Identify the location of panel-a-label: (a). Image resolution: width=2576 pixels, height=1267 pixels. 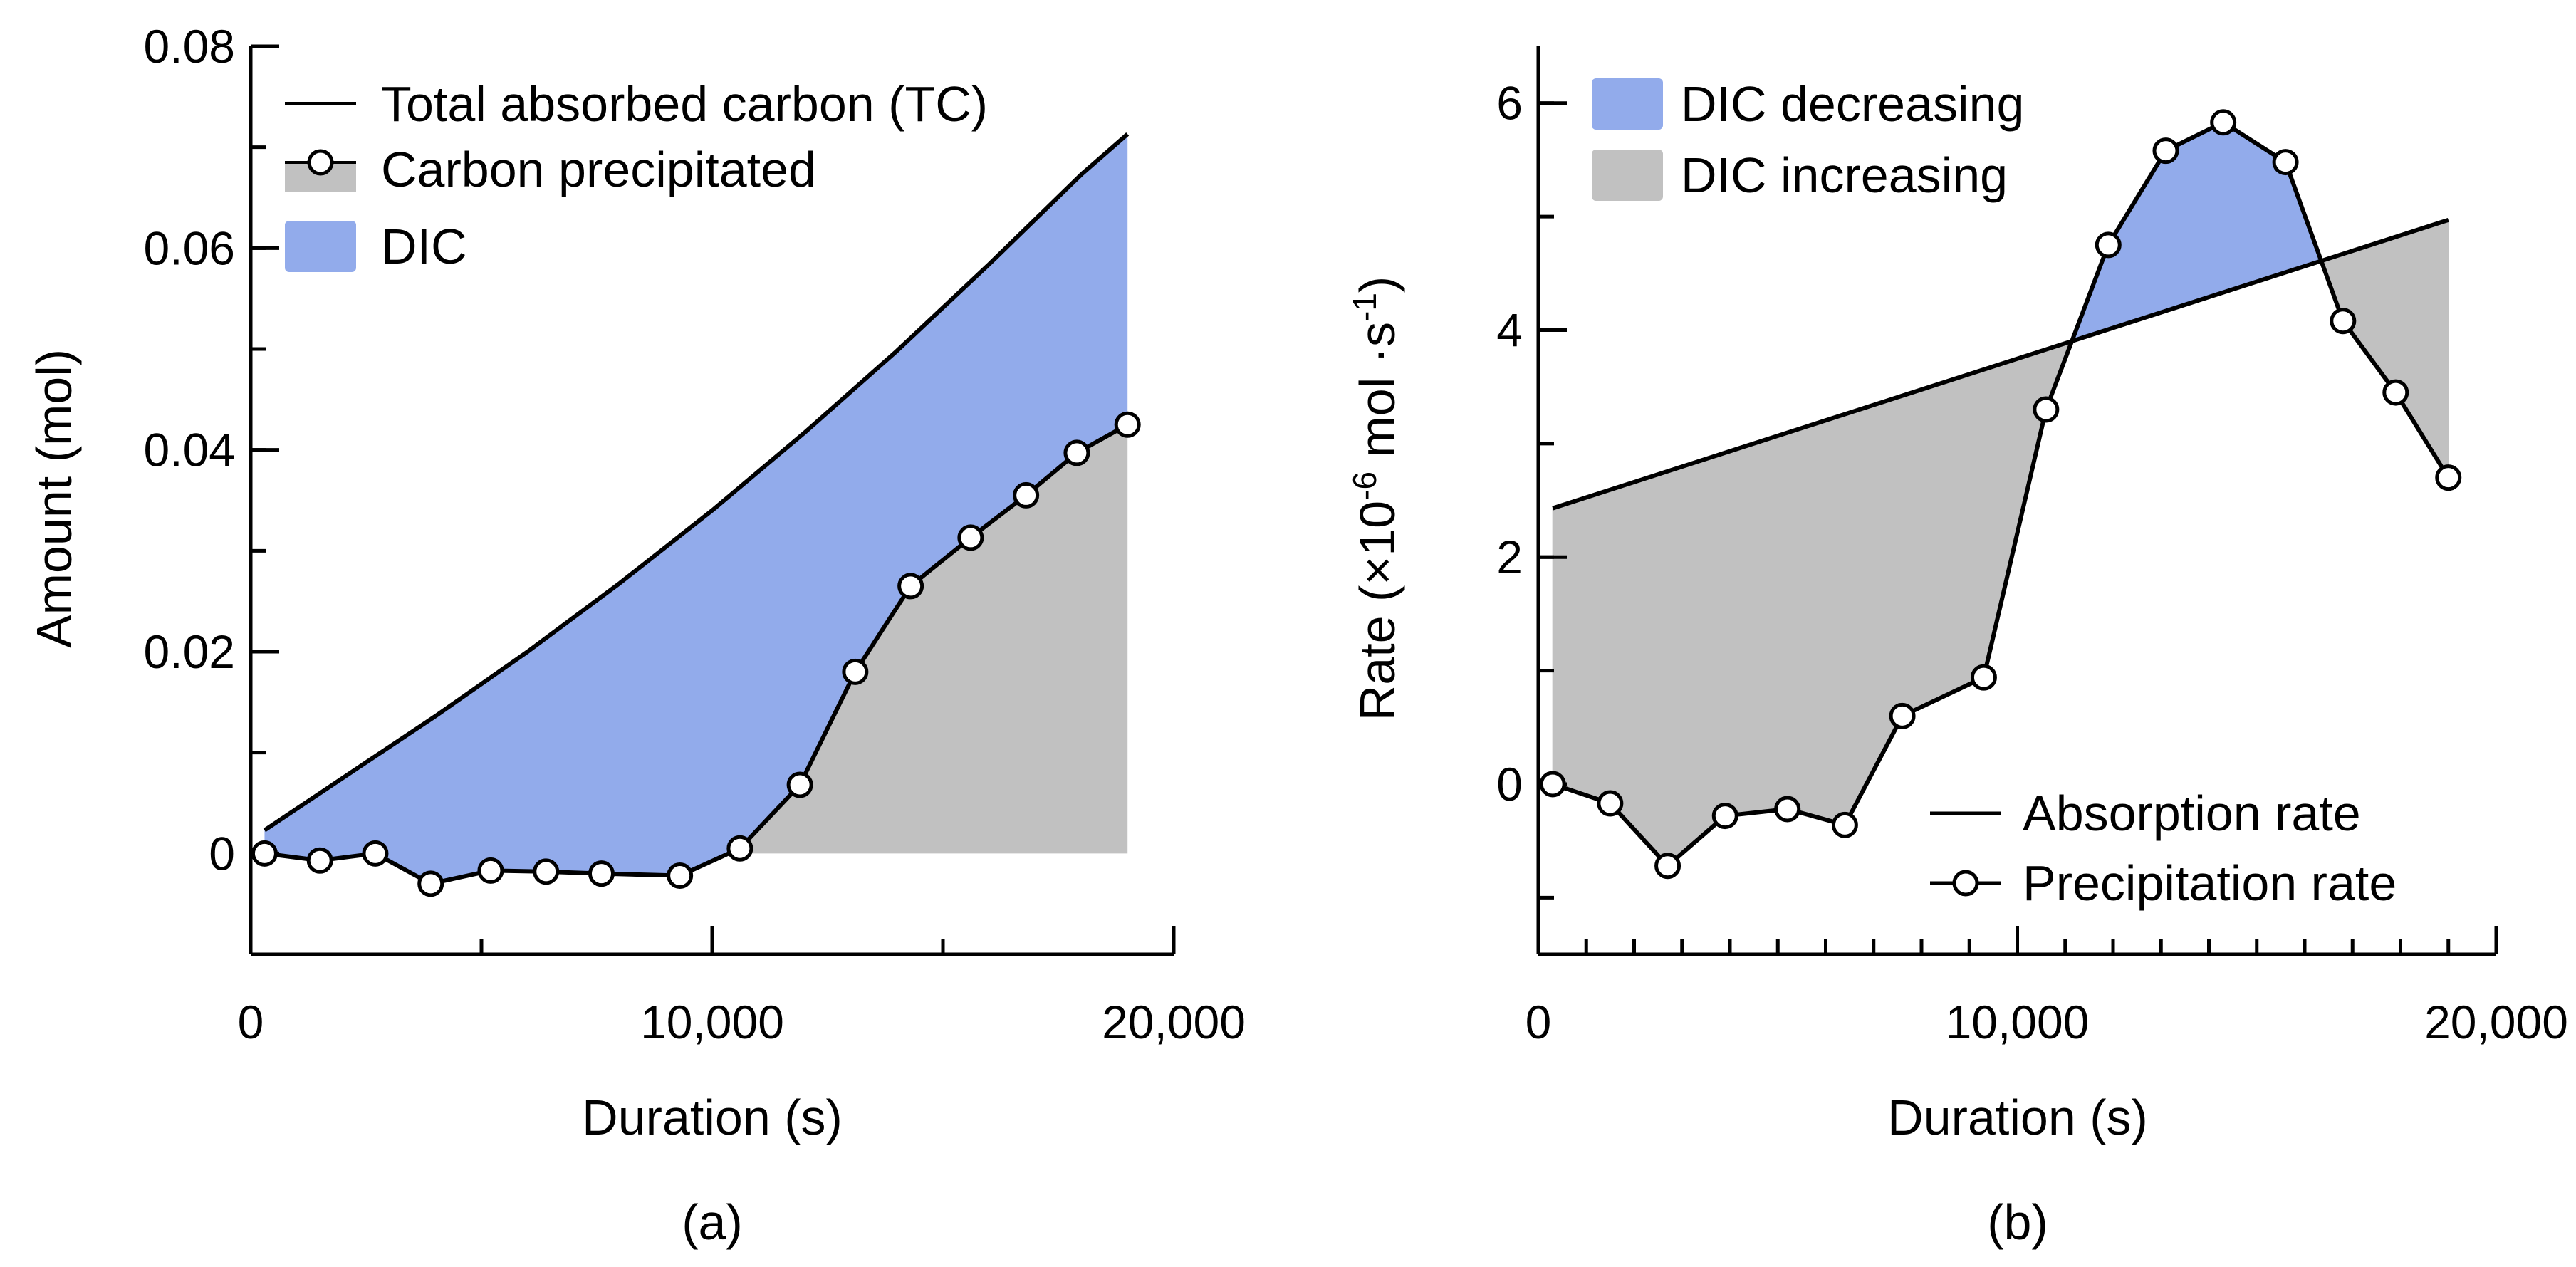
(712, 1222).